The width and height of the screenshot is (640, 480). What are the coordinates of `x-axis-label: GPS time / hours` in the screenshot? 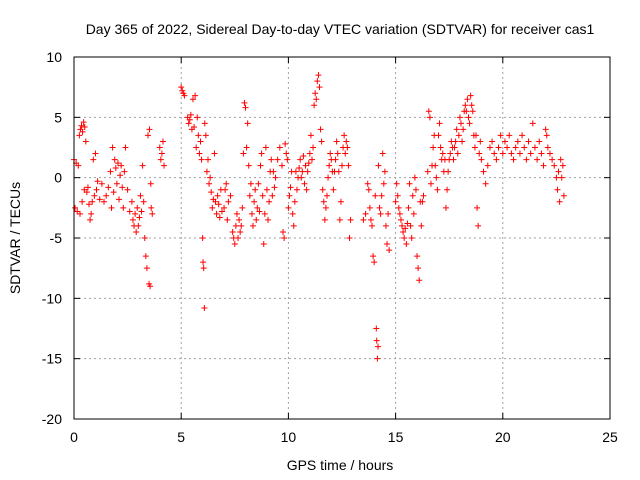 It's located at (340, 465).